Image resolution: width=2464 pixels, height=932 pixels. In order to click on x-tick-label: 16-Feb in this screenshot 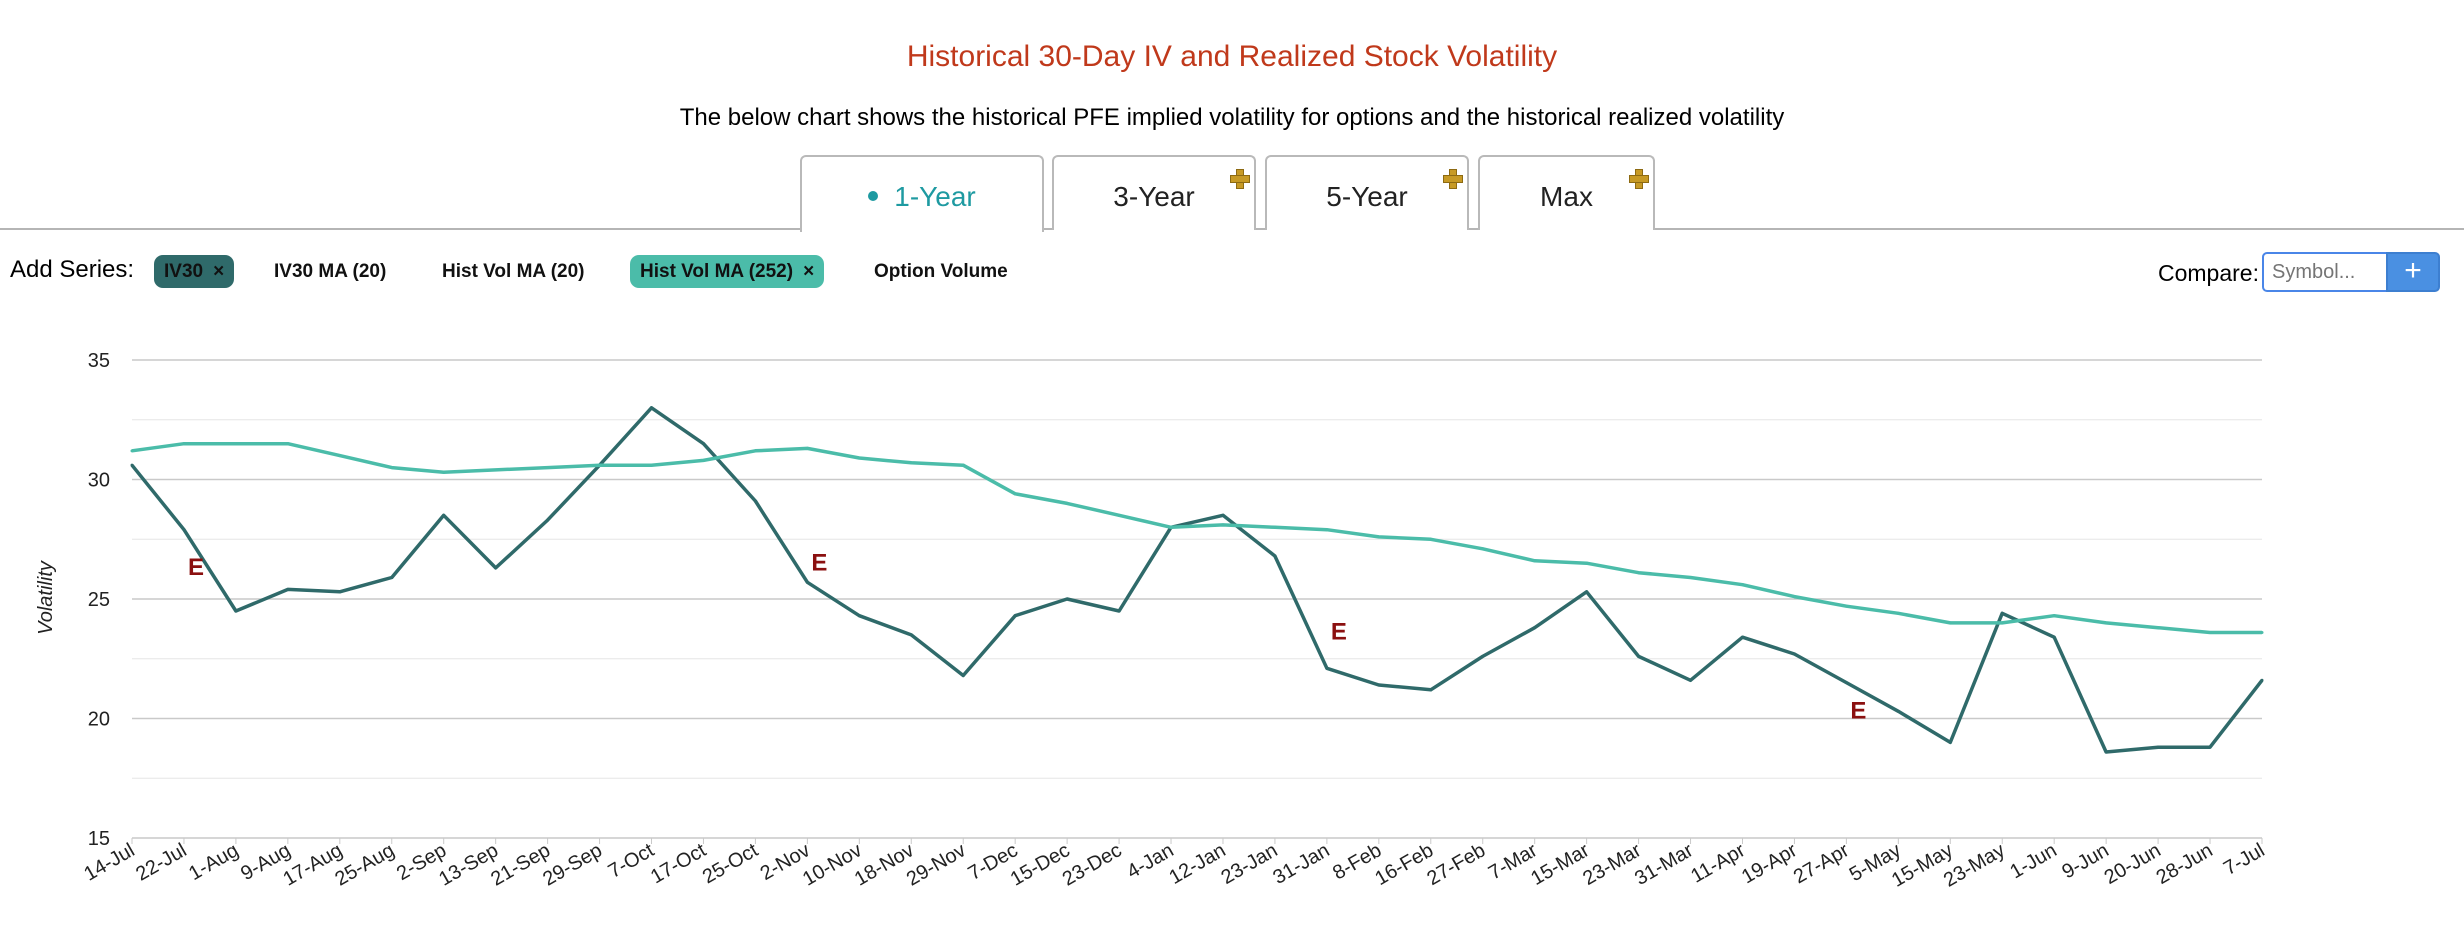, I will do `click(1404, 864)`.